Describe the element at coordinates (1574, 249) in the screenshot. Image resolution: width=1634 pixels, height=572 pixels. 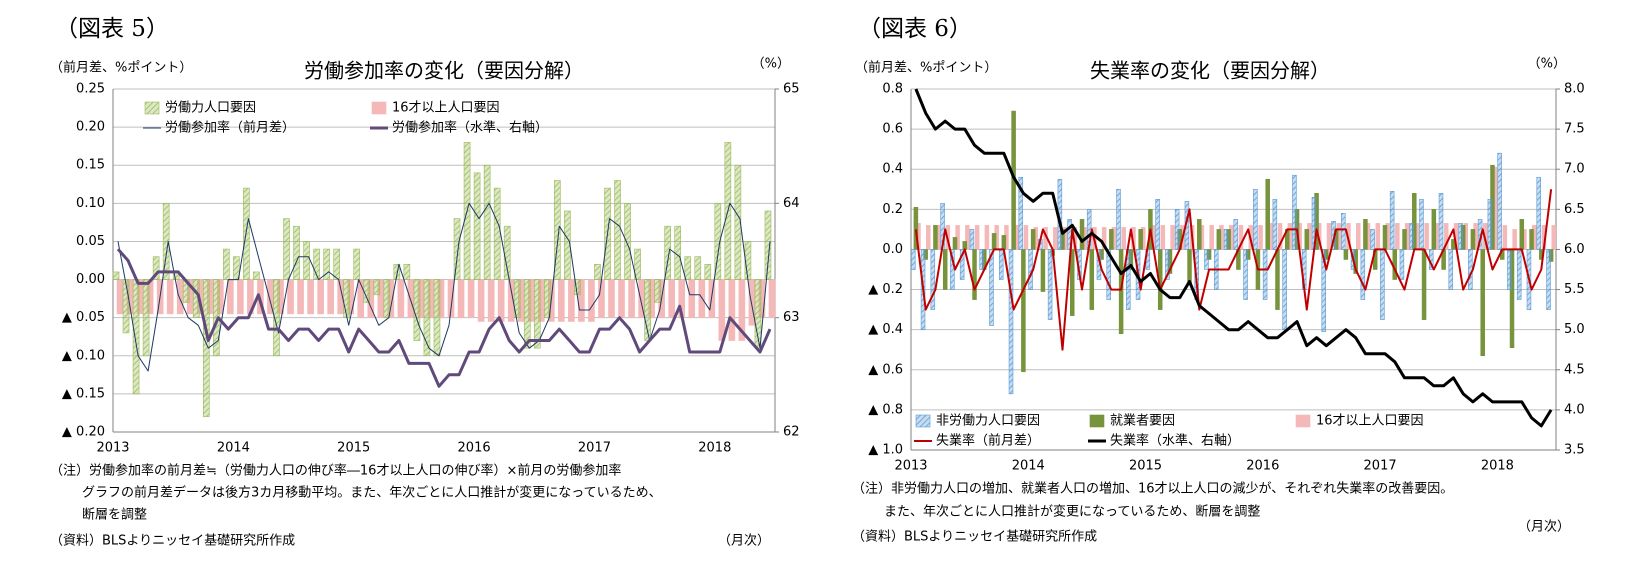
I see `y2-tick-label: 6.0` at that location.